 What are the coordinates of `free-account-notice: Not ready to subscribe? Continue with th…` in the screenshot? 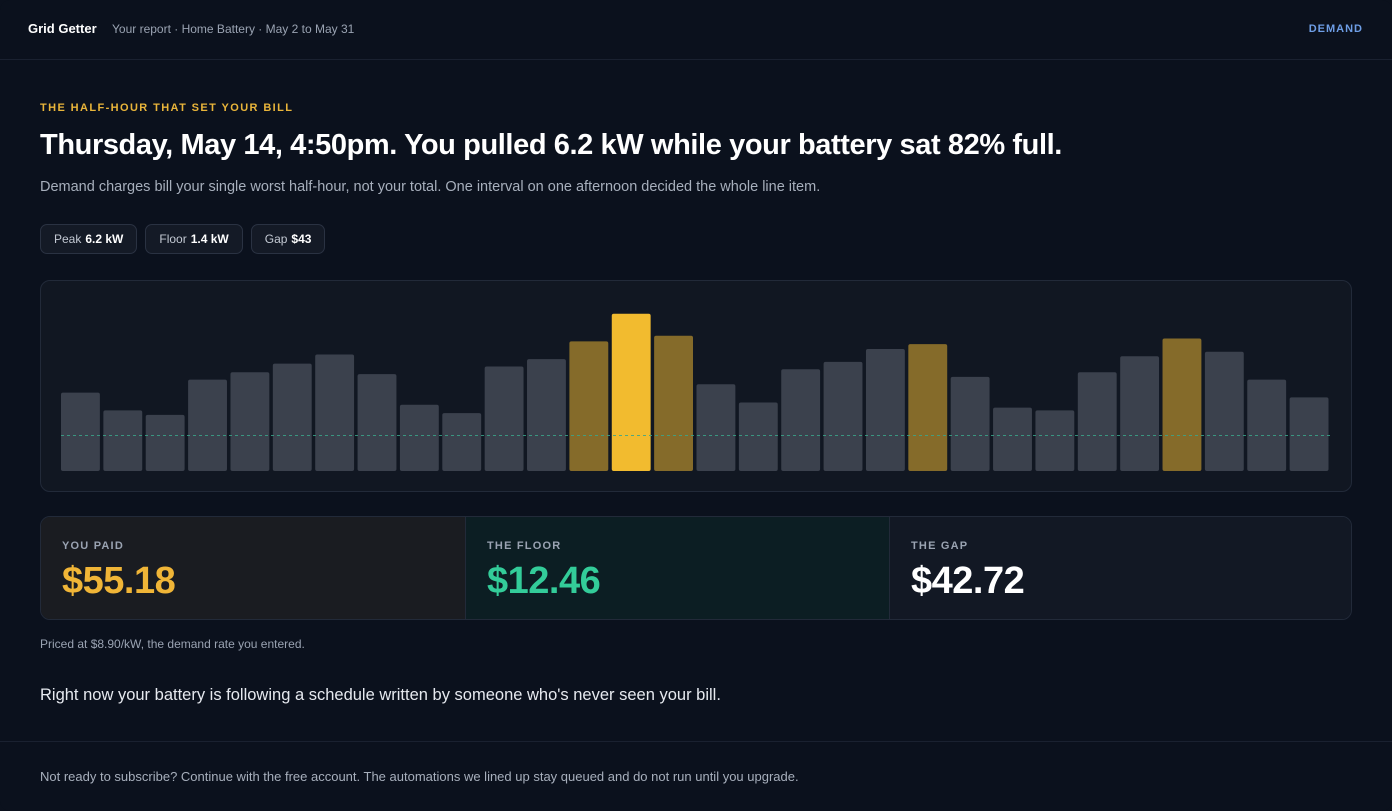 It's located at (419, 776).